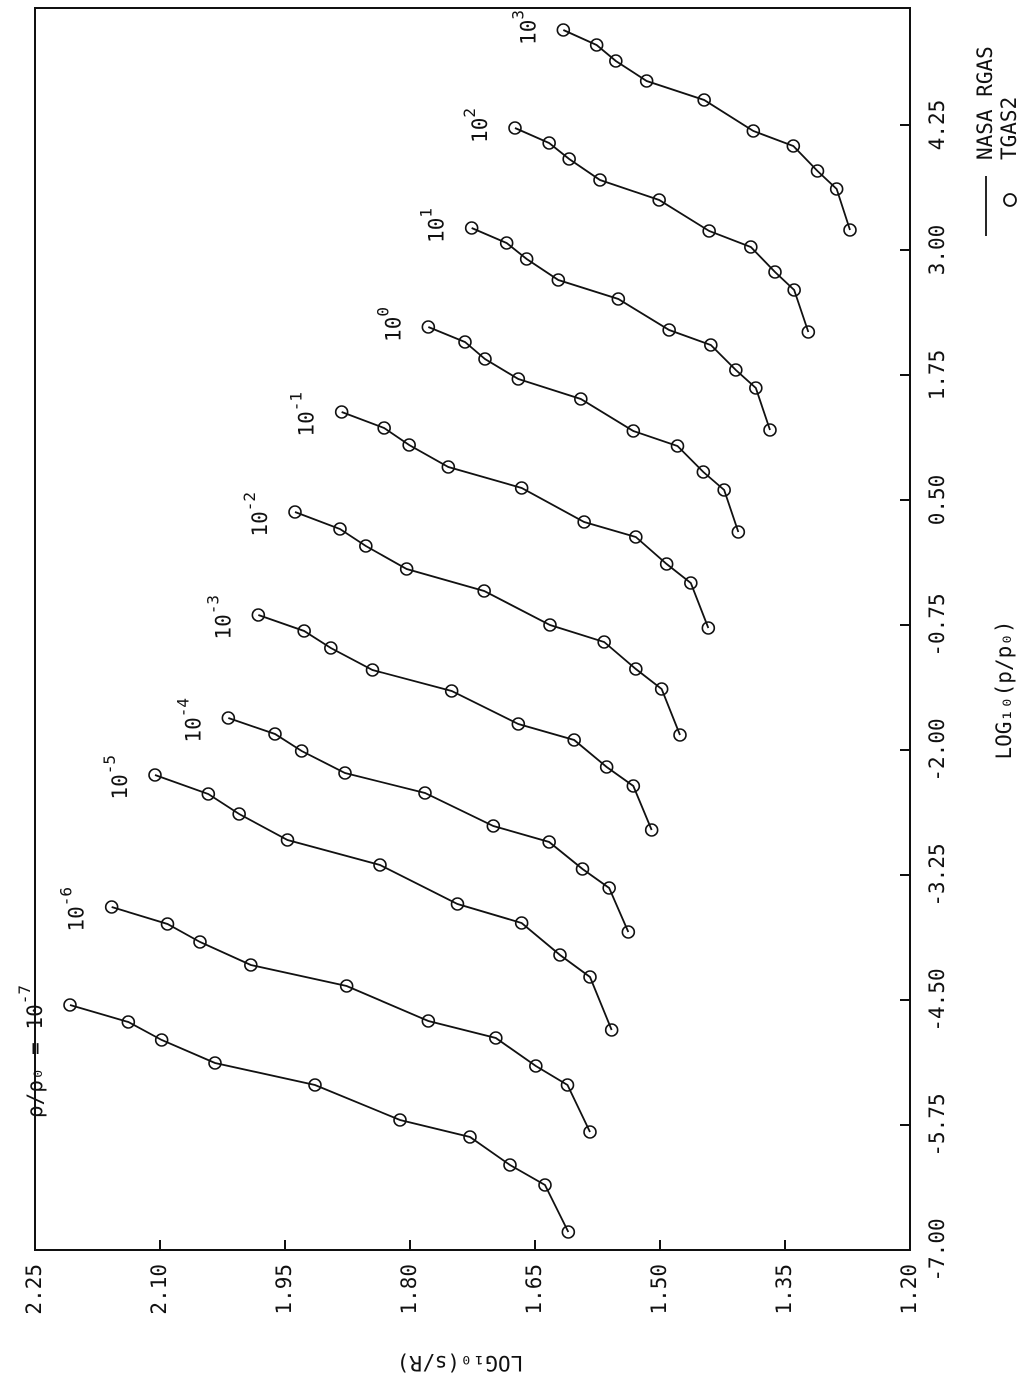  I want to click on curve-label: 102, so click(476, 125).